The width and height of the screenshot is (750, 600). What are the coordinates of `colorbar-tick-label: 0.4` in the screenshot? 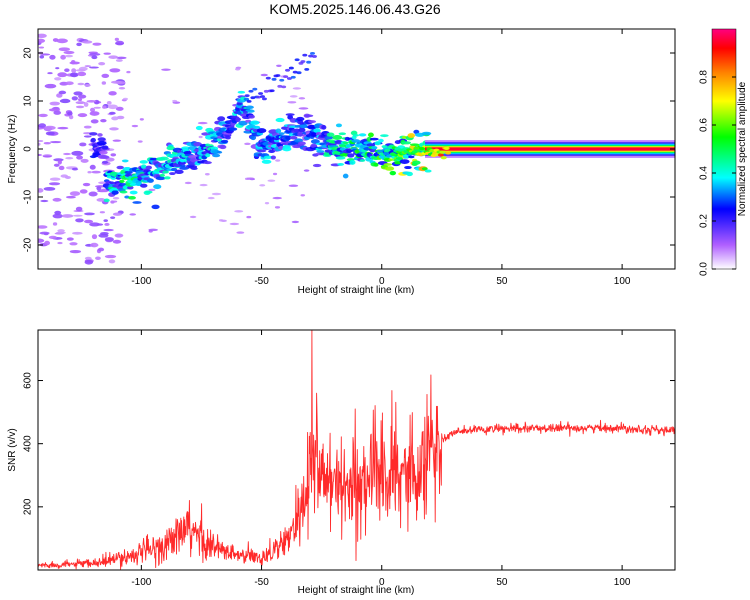 It's located at (704, 173).